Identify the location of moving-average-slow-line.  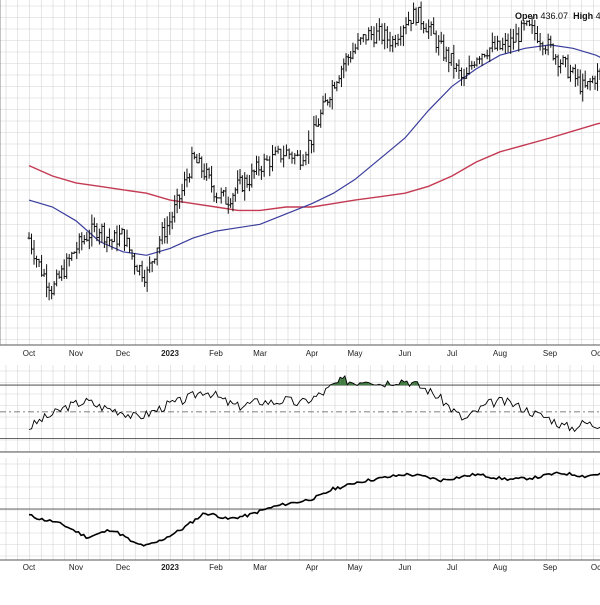
(314, 166).